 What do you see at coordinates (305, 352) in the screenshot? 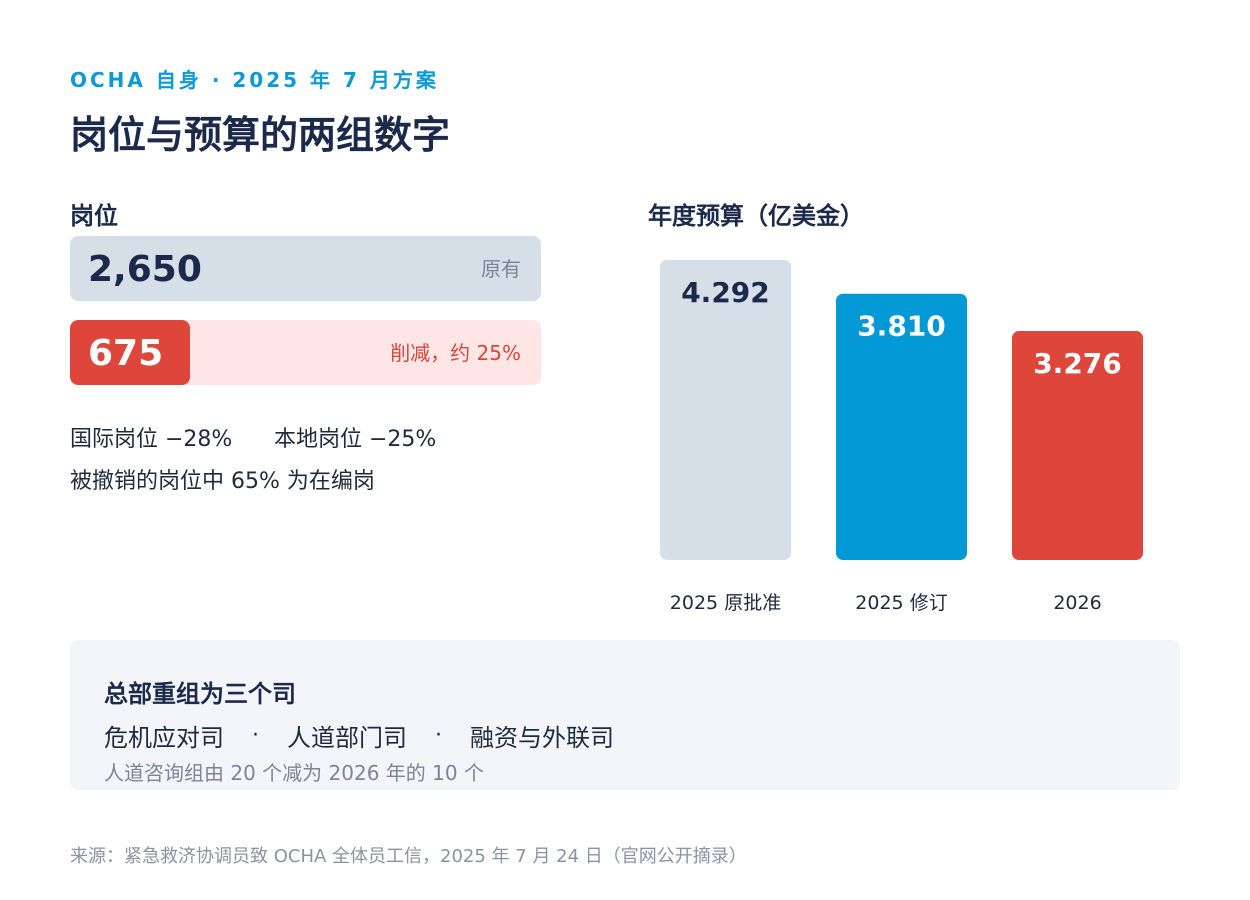
I see `cut-posts-bar: 675 削减，约 25%` at bounding box center [305, 352].